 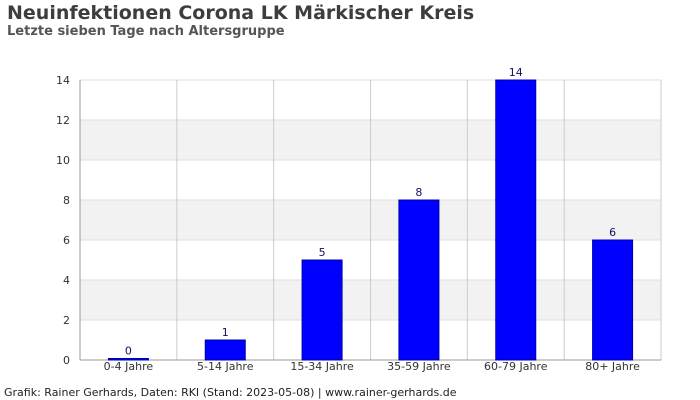 I want to click on y-tick-label: 14, so click(x=63, y=80).